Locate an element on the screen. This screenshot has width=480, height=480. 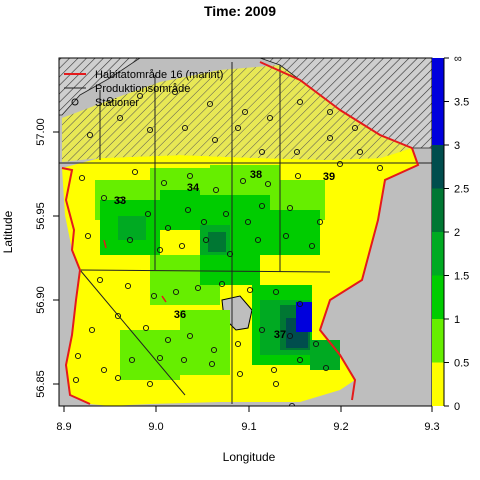
y-axis-label: Latitude is located at coordinates (8, 231).